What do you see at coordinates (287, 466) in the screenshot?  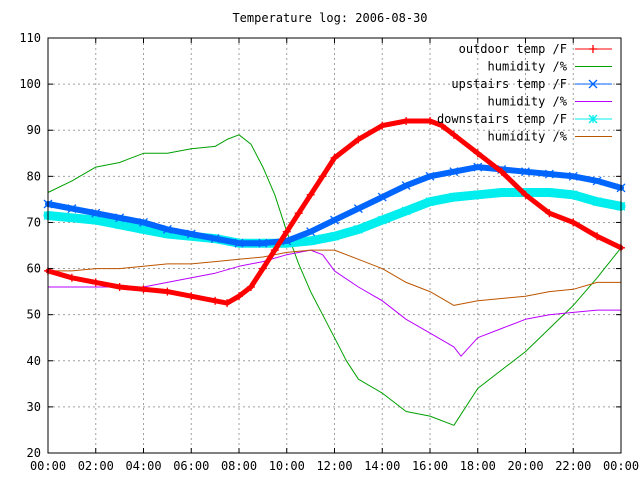 I see `x-tick-label: 10:00` at bounding box center [287, 466].